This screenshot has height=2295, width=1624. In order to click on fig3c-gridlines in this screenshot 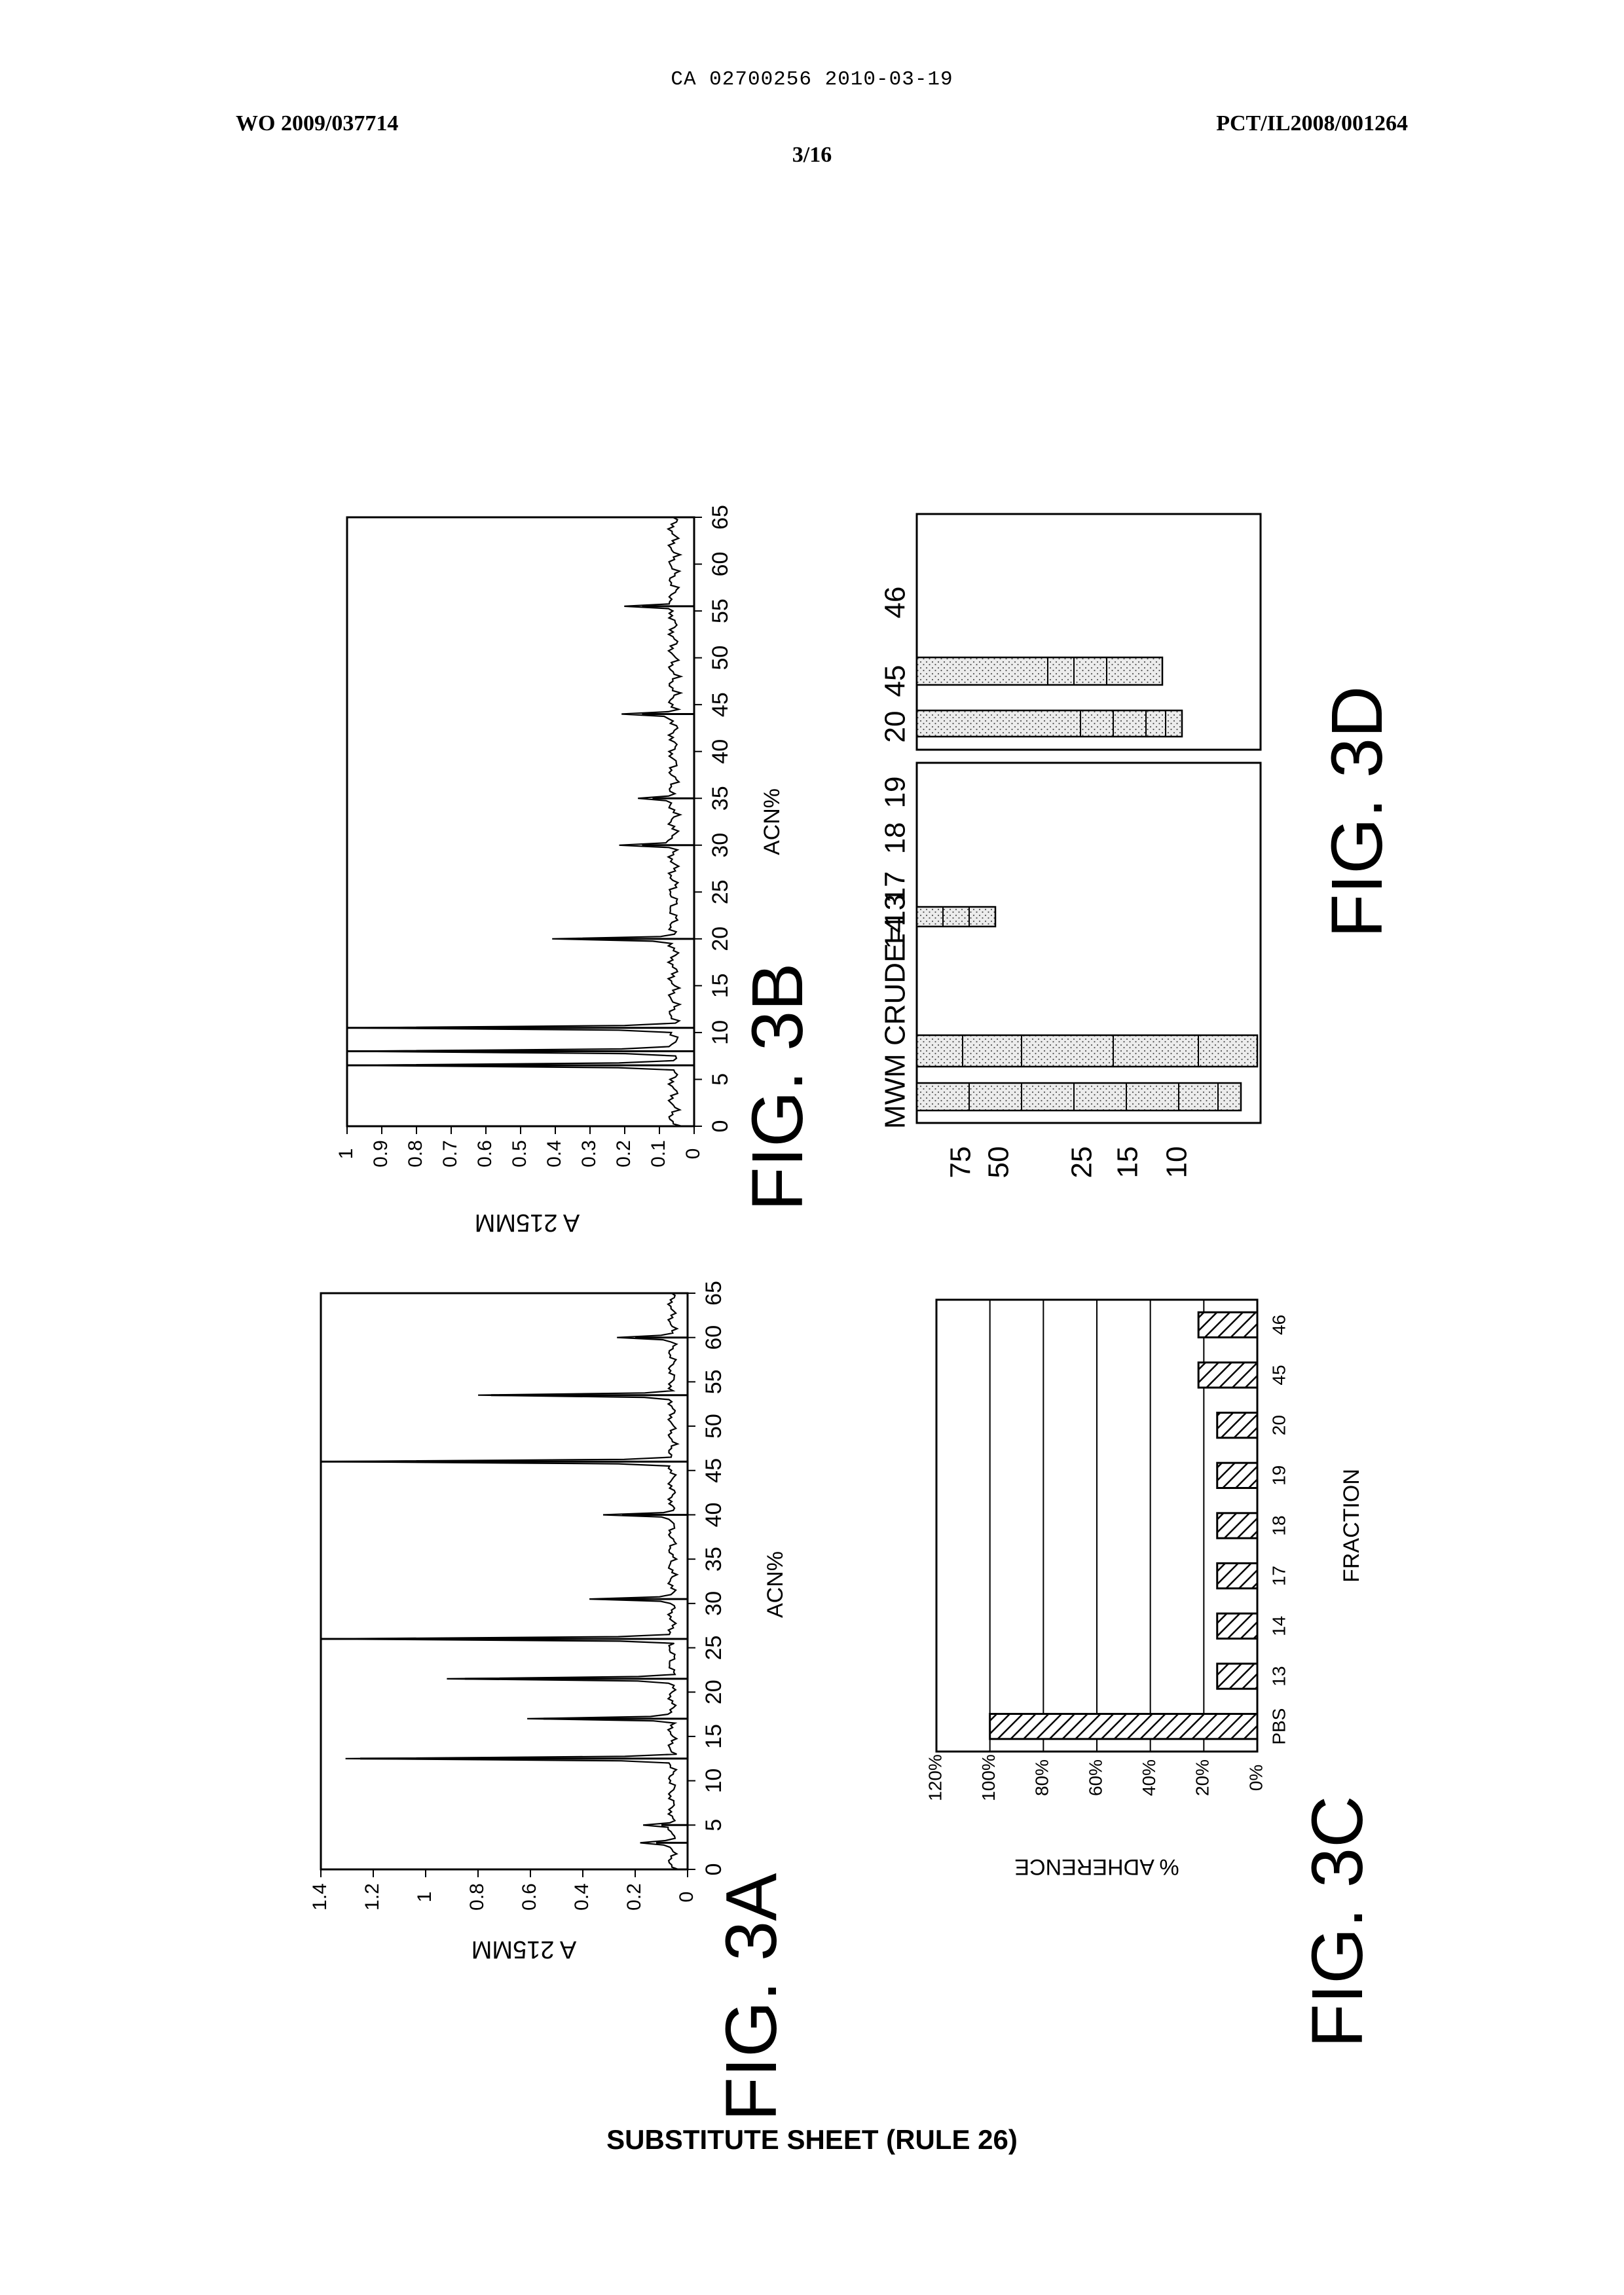, I will do `click(1097, 1526)`.